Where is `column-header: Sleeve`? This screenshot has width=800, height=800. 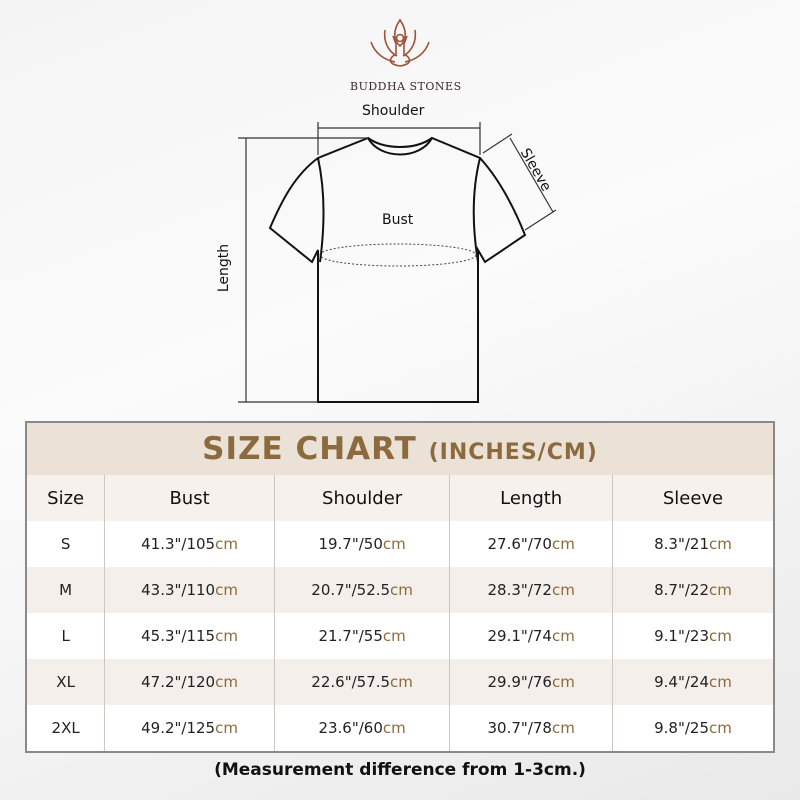
column-header: Sleeve is located at coordinates (692, 498).